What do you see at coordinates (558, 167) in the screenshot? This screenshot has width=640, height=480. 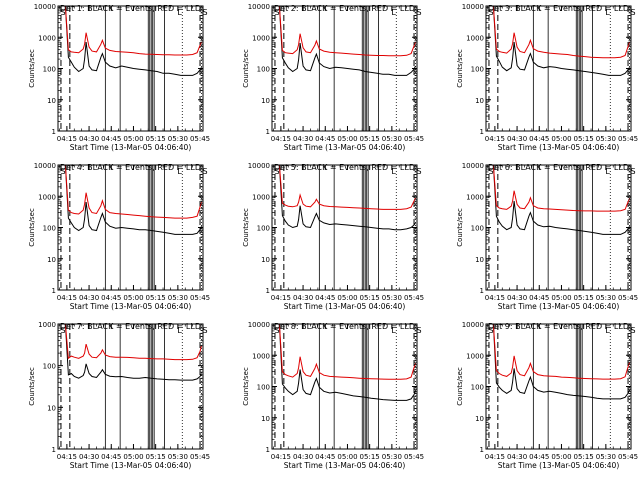 I see `panel-title: Det 6: BLACK = Events, RED = LLD` at bounding box center [558, 167].